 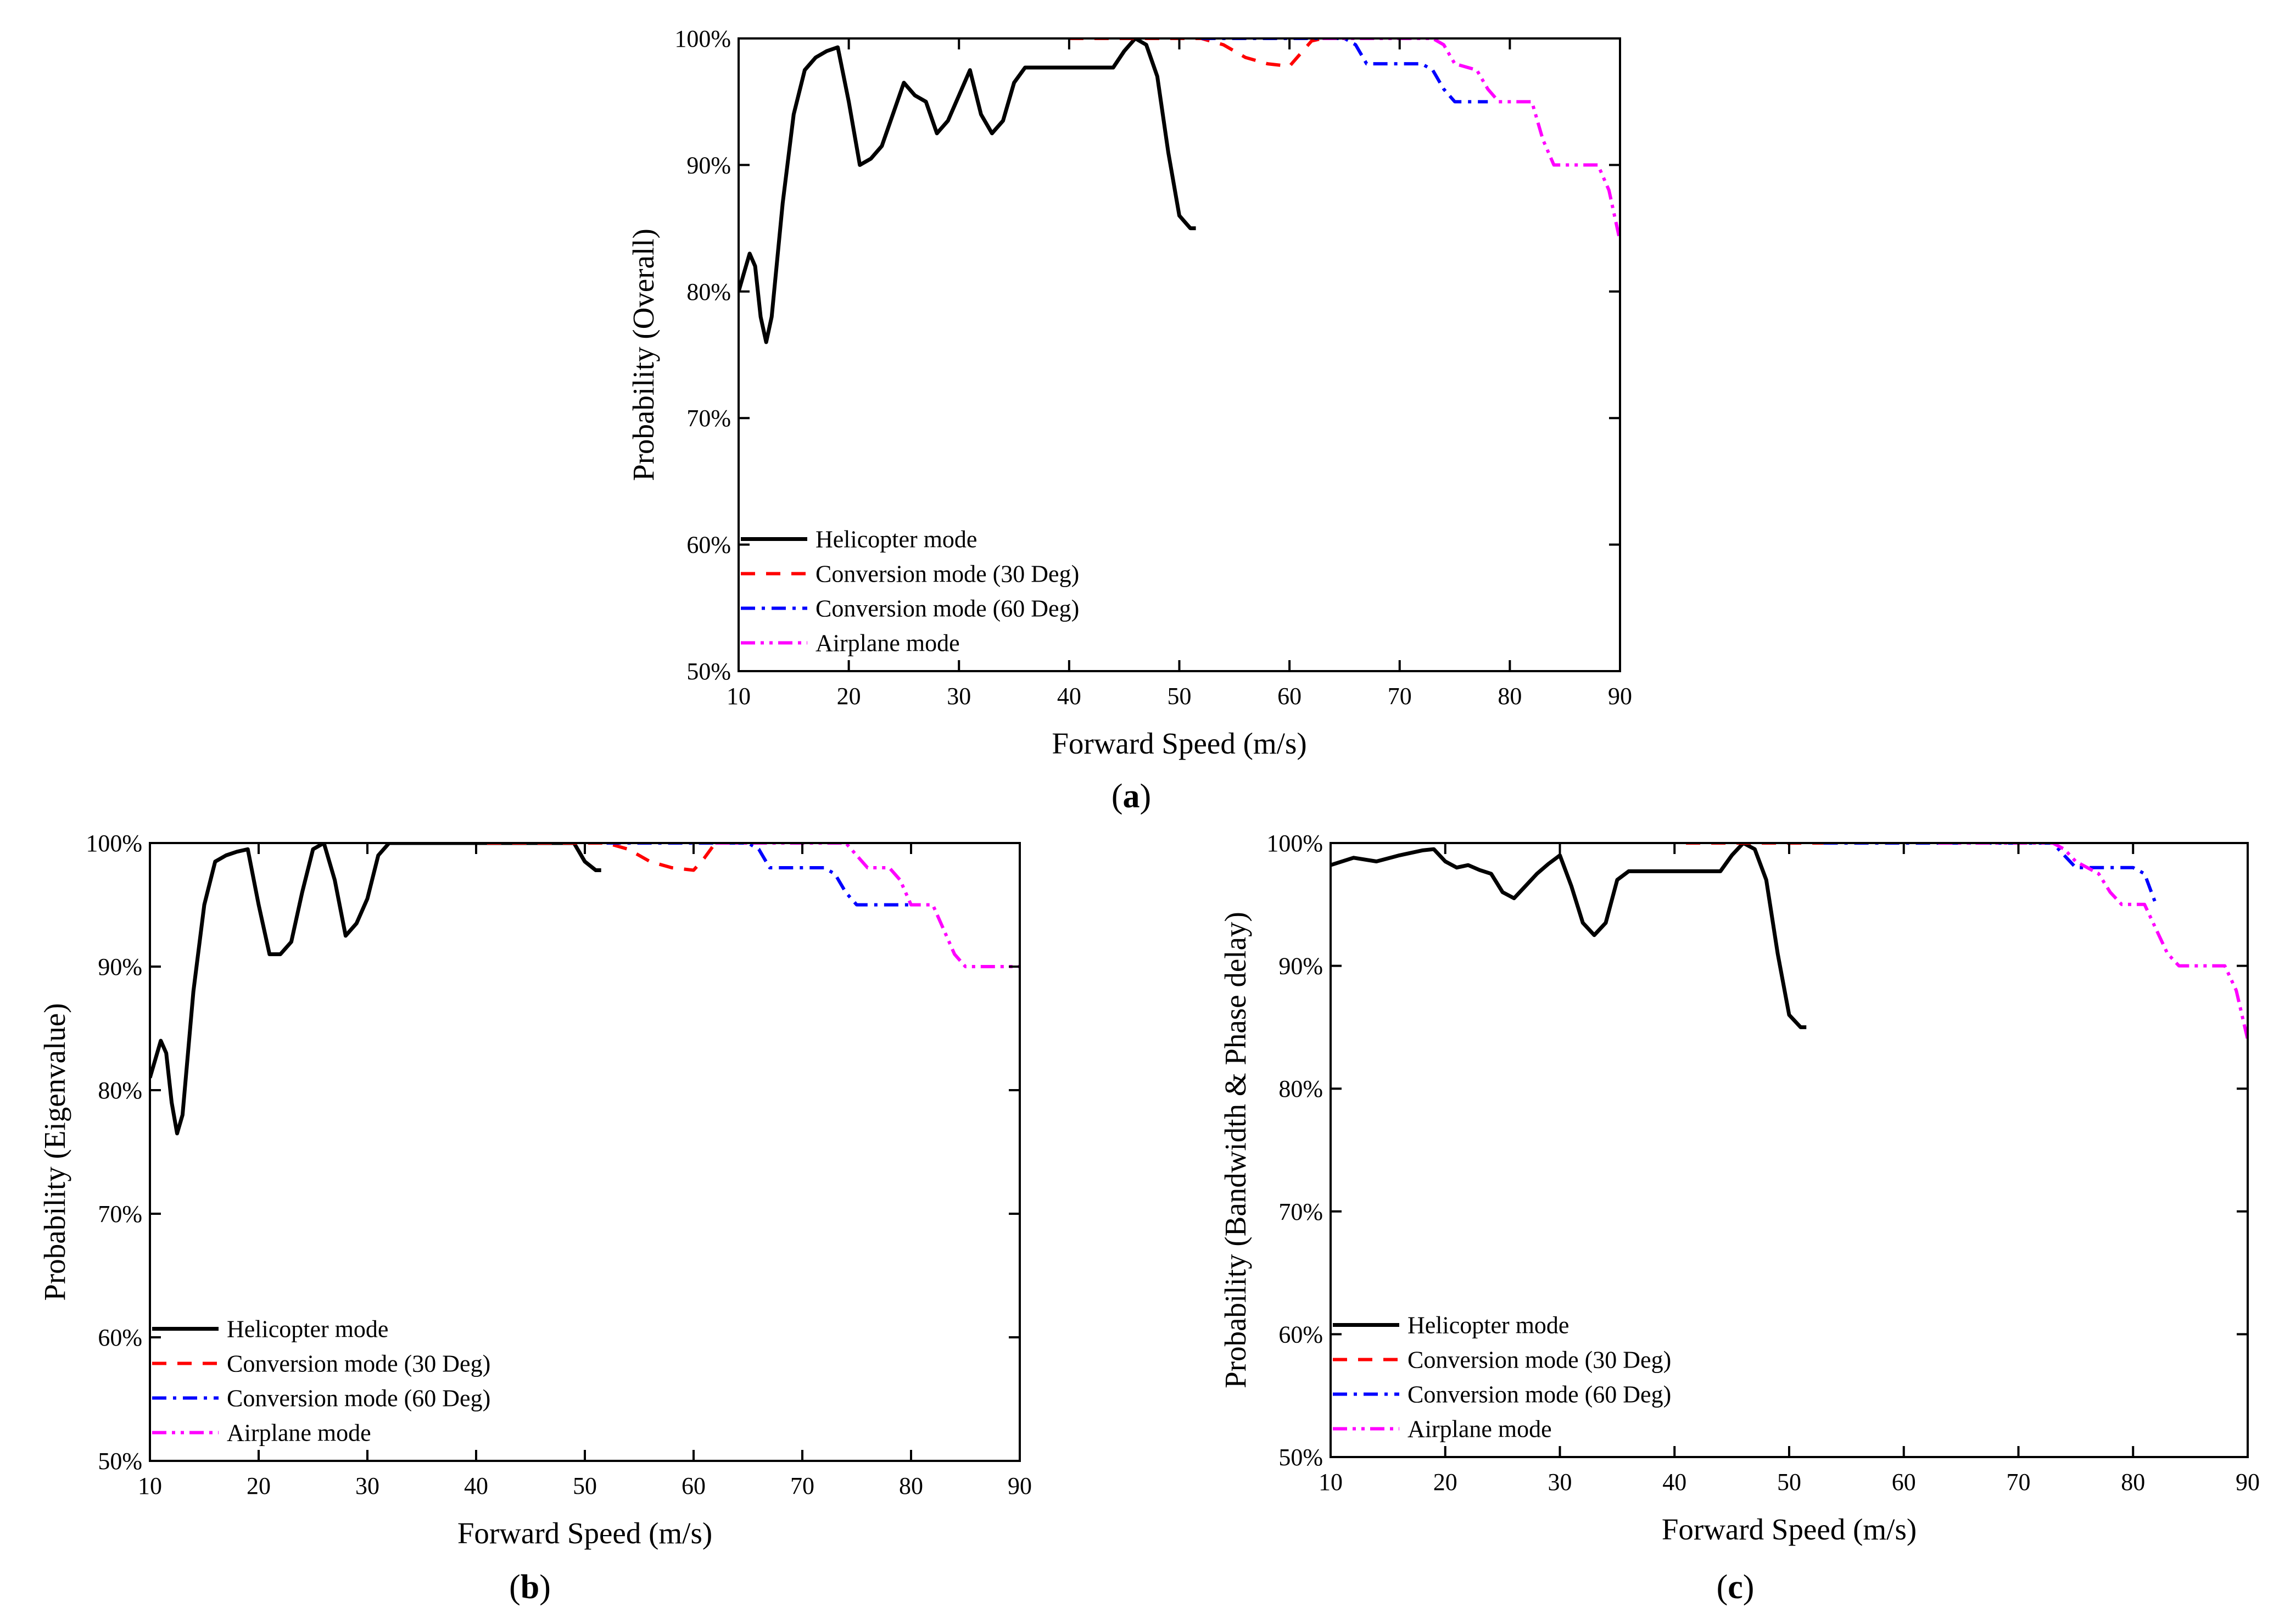 I want to click on y-axis-title: Probability (Bandwidth & Phase delay), so click(x=1235, y=1150).